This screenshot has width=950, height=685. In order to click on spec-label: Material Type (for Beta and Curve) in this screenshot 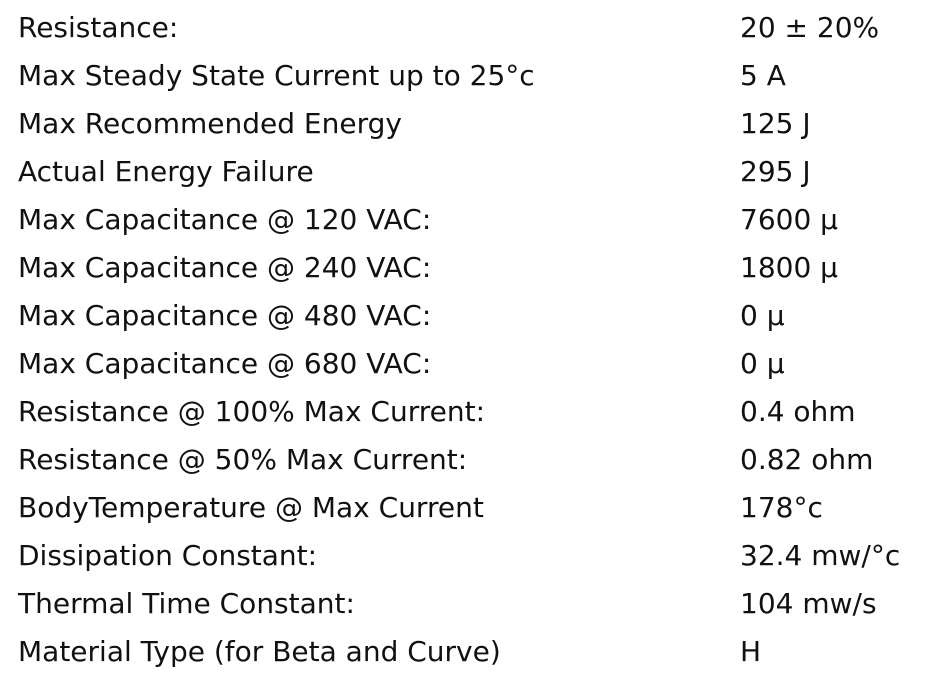, I will do `click(259, 651)`.